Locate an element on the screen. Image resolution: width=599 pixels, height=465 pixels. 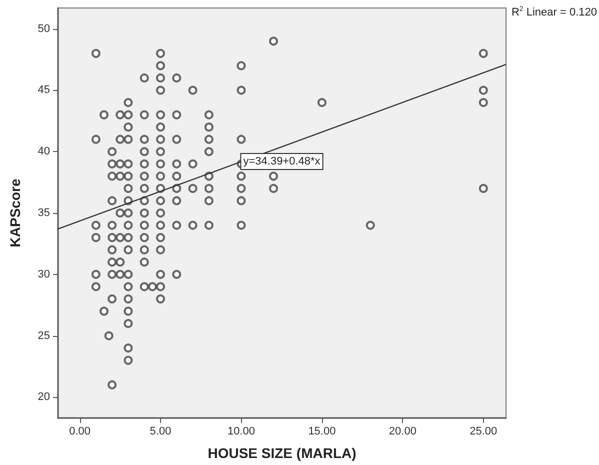
x-tick-label: 5.00 is located at coordinates (161, 432).